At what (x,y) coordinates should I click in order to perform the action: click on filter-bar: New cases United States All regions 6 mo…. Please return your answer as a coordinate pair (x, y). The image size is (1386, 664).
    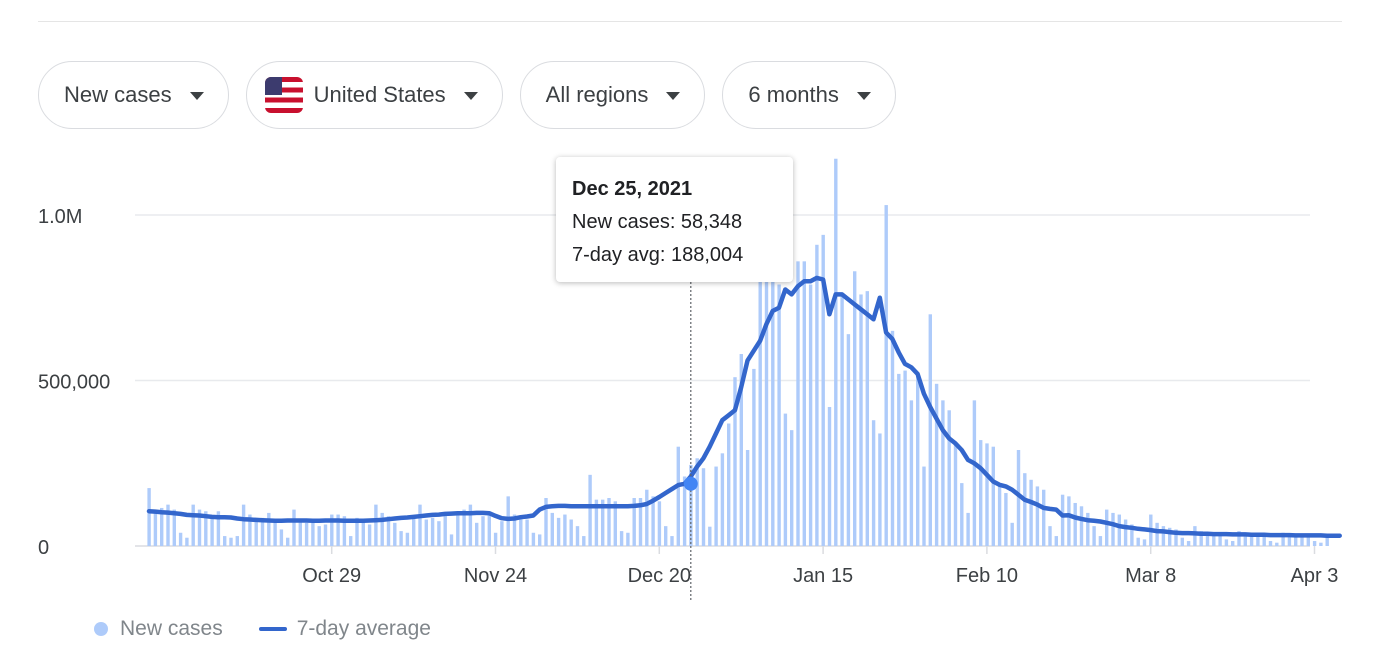
    Looking at the image, I should click on (467, 95).